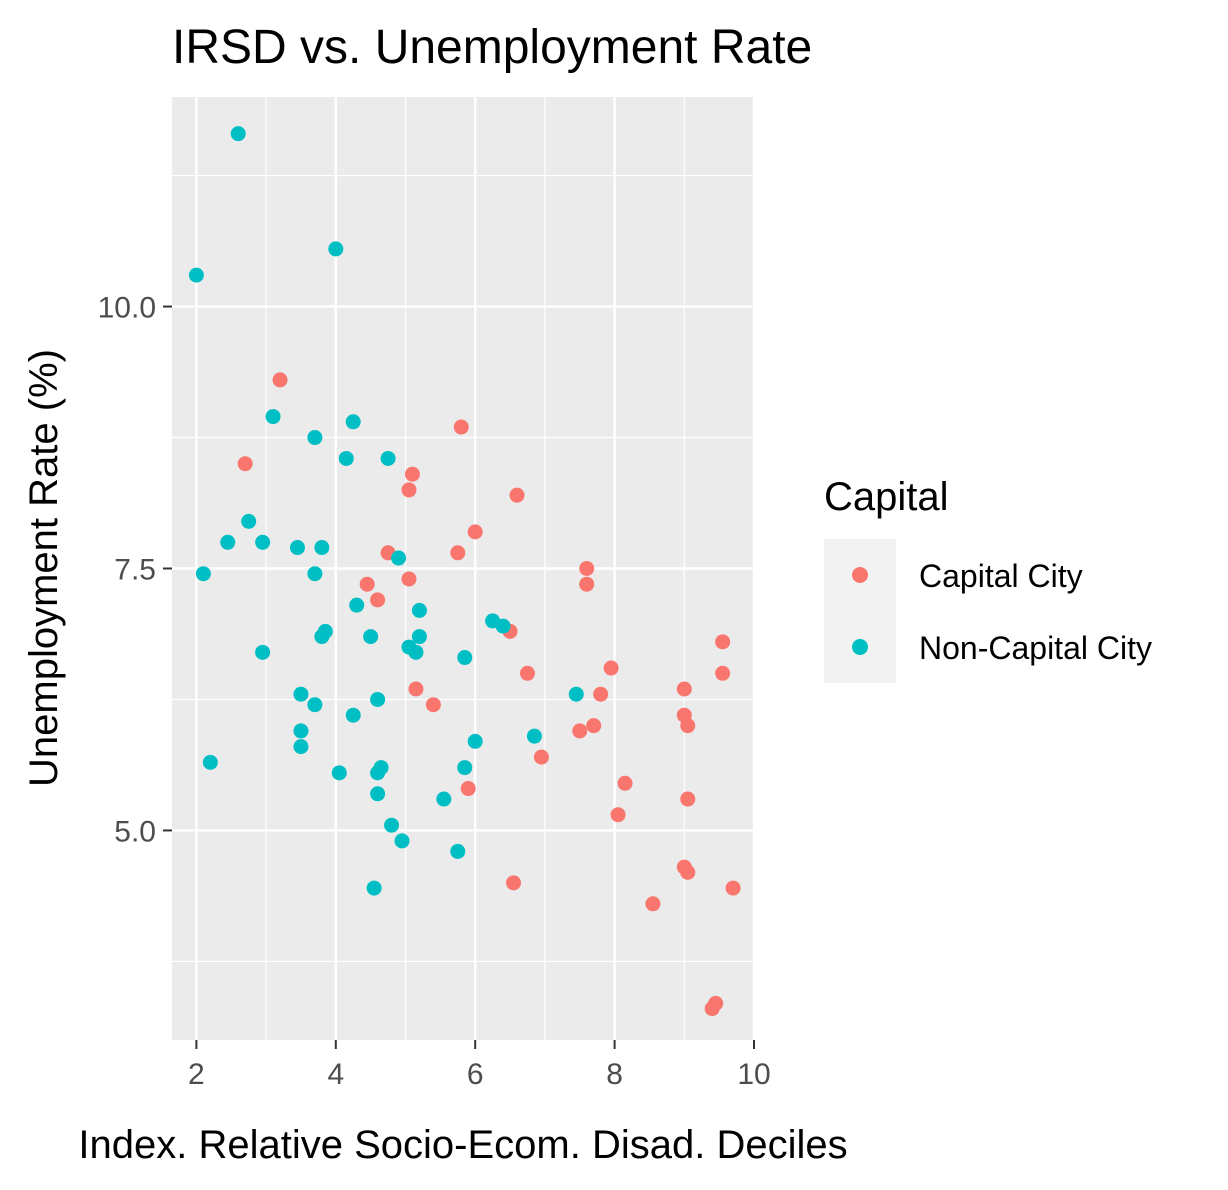 Image resolution: width=1228 pixels, height=1190 pixels. Describe the element at coordinates (492, 47) in the screenshot. I see `chart-title: IRSD vs. Unemployment Rate` at that location.